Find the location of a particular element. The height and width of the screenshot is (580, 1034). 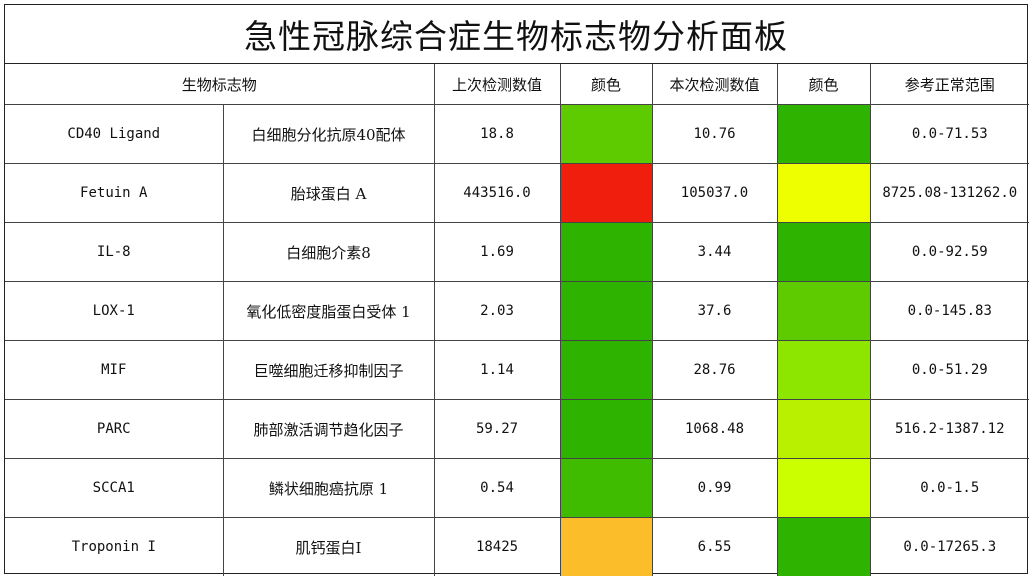

reference-range: 0.0-92.59 is located at coordinates (949, 252).